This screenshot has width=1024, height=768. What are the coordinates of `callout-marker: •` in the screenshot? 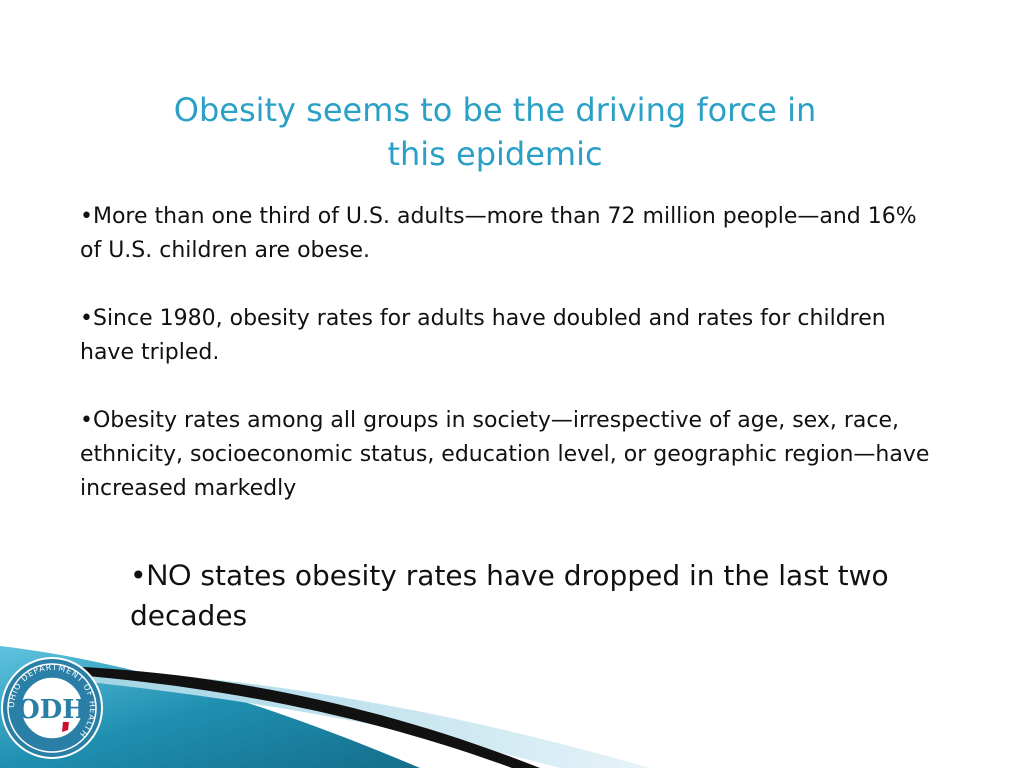 It's located at (138, 575).